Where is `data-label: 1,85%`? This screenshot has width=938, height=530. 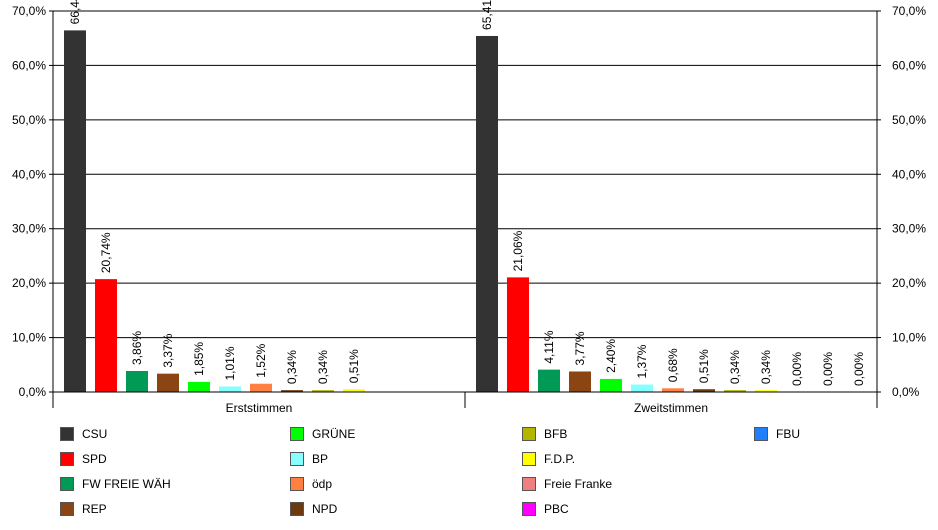
data-label: 1,85% is located at coordinates (199, 359).